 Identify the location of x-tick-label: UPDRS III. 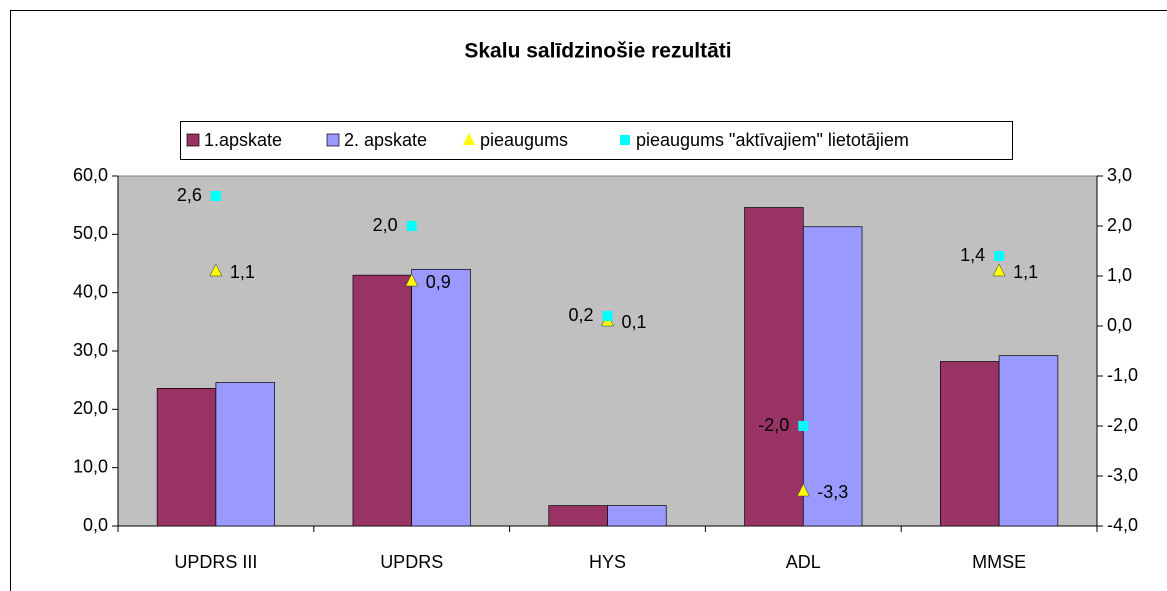
(215, 562).